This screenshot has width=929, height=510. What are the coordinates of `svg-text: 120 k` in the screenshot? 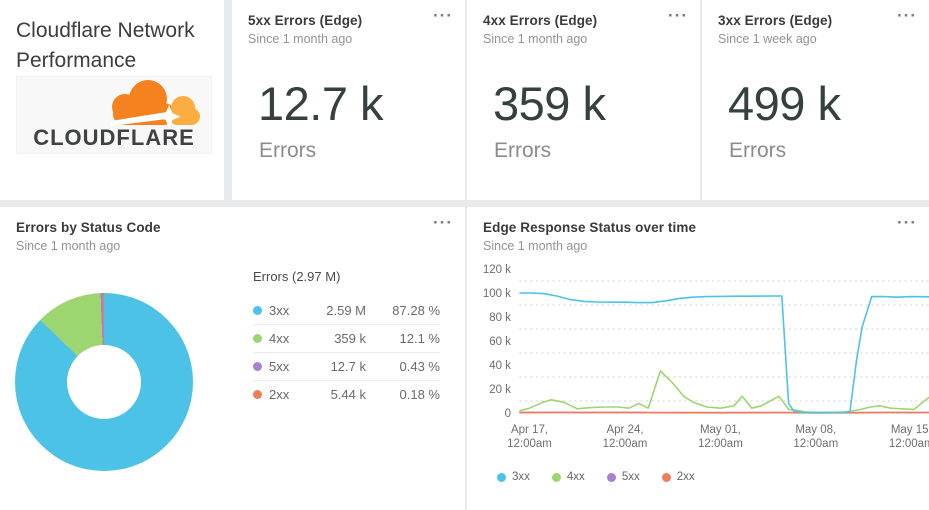 It's located at (497, 270).